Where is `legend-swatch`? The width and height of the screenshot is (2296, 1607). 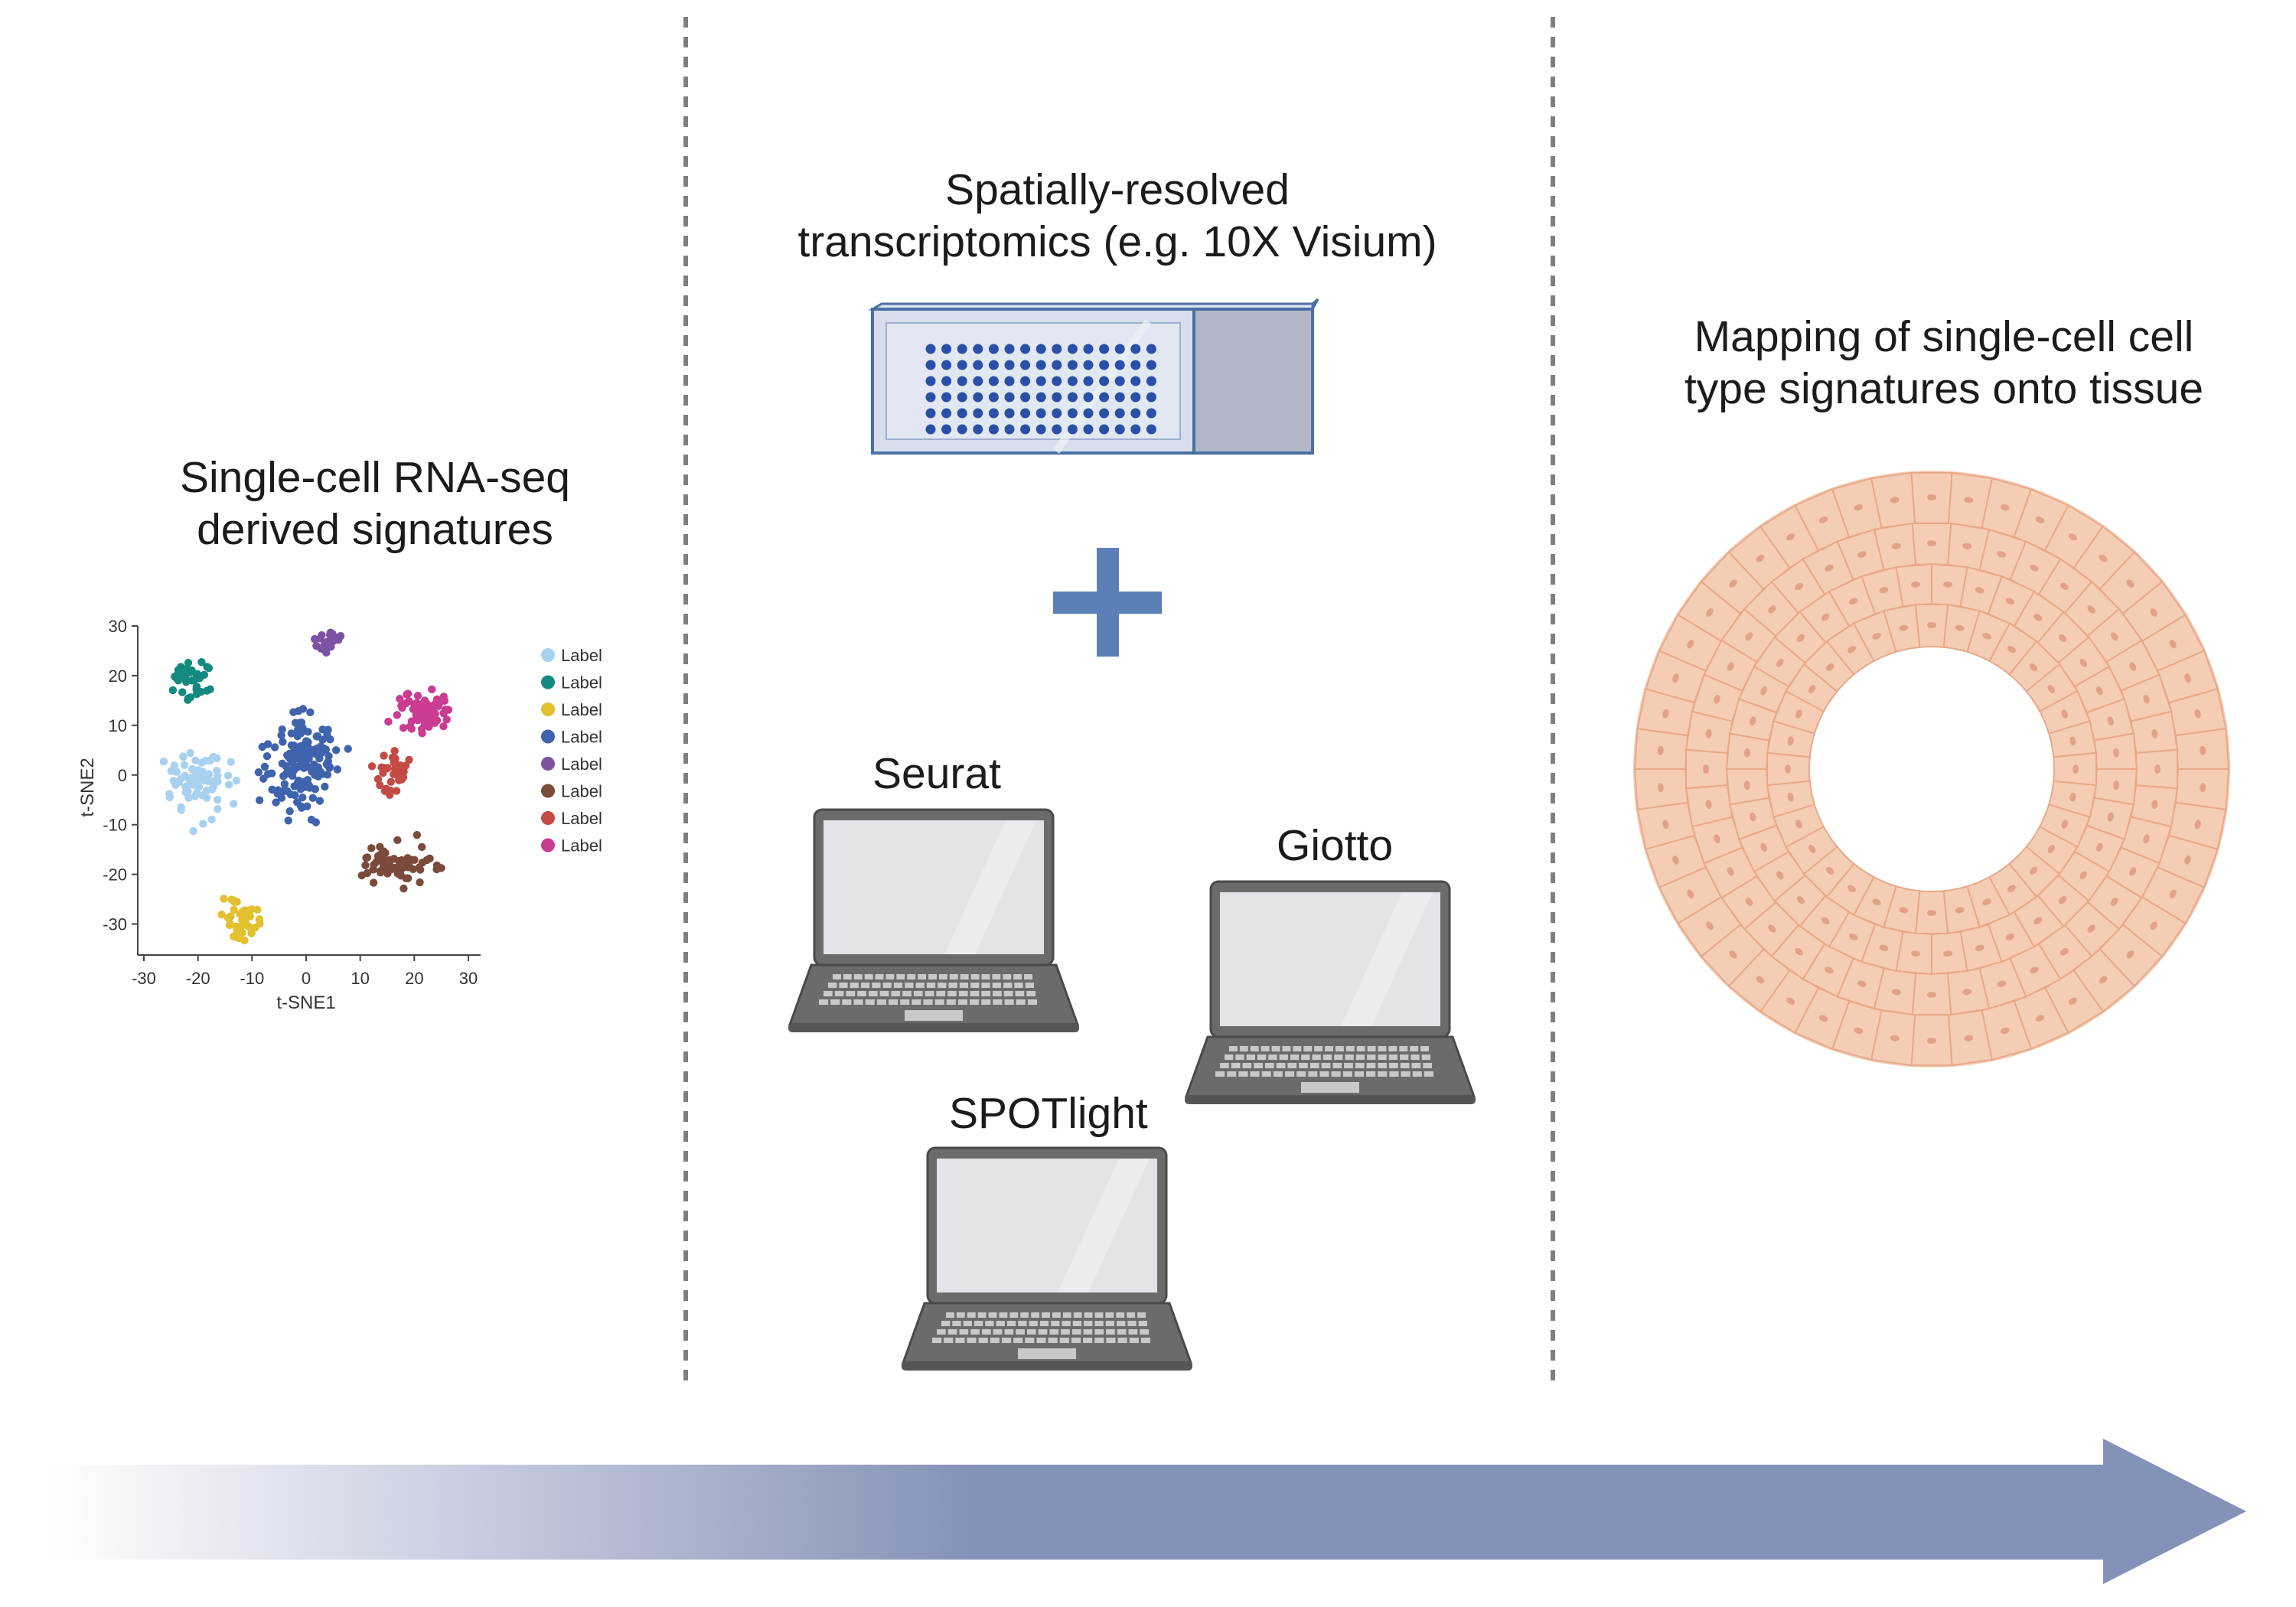
legend-swatch is located at coordinates (548, 736).